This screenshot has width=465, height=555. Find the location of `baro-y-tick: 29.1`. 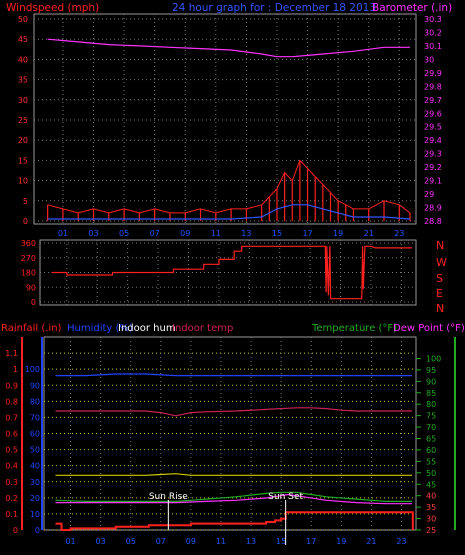

baro-y-tick: 29.1 is located at coordinates (433, 181).